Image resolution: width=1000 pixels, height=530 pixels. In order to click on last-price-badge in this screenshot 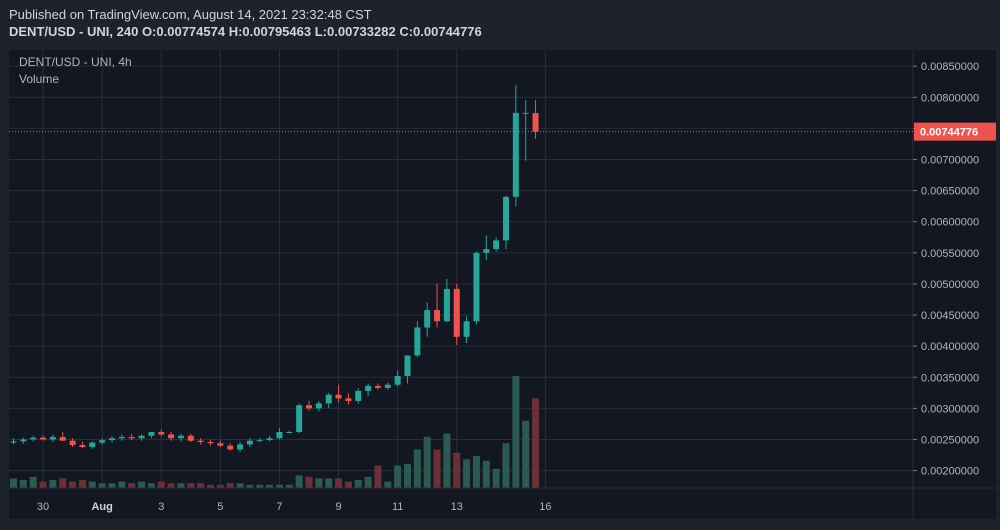, I will do `click(955, 131)`.